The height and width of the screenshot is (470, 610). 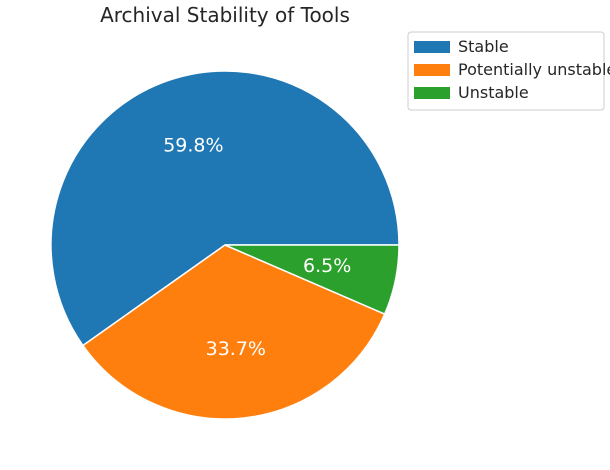 I want to click on legend-label: Unstable, so click(x=493, y=92).